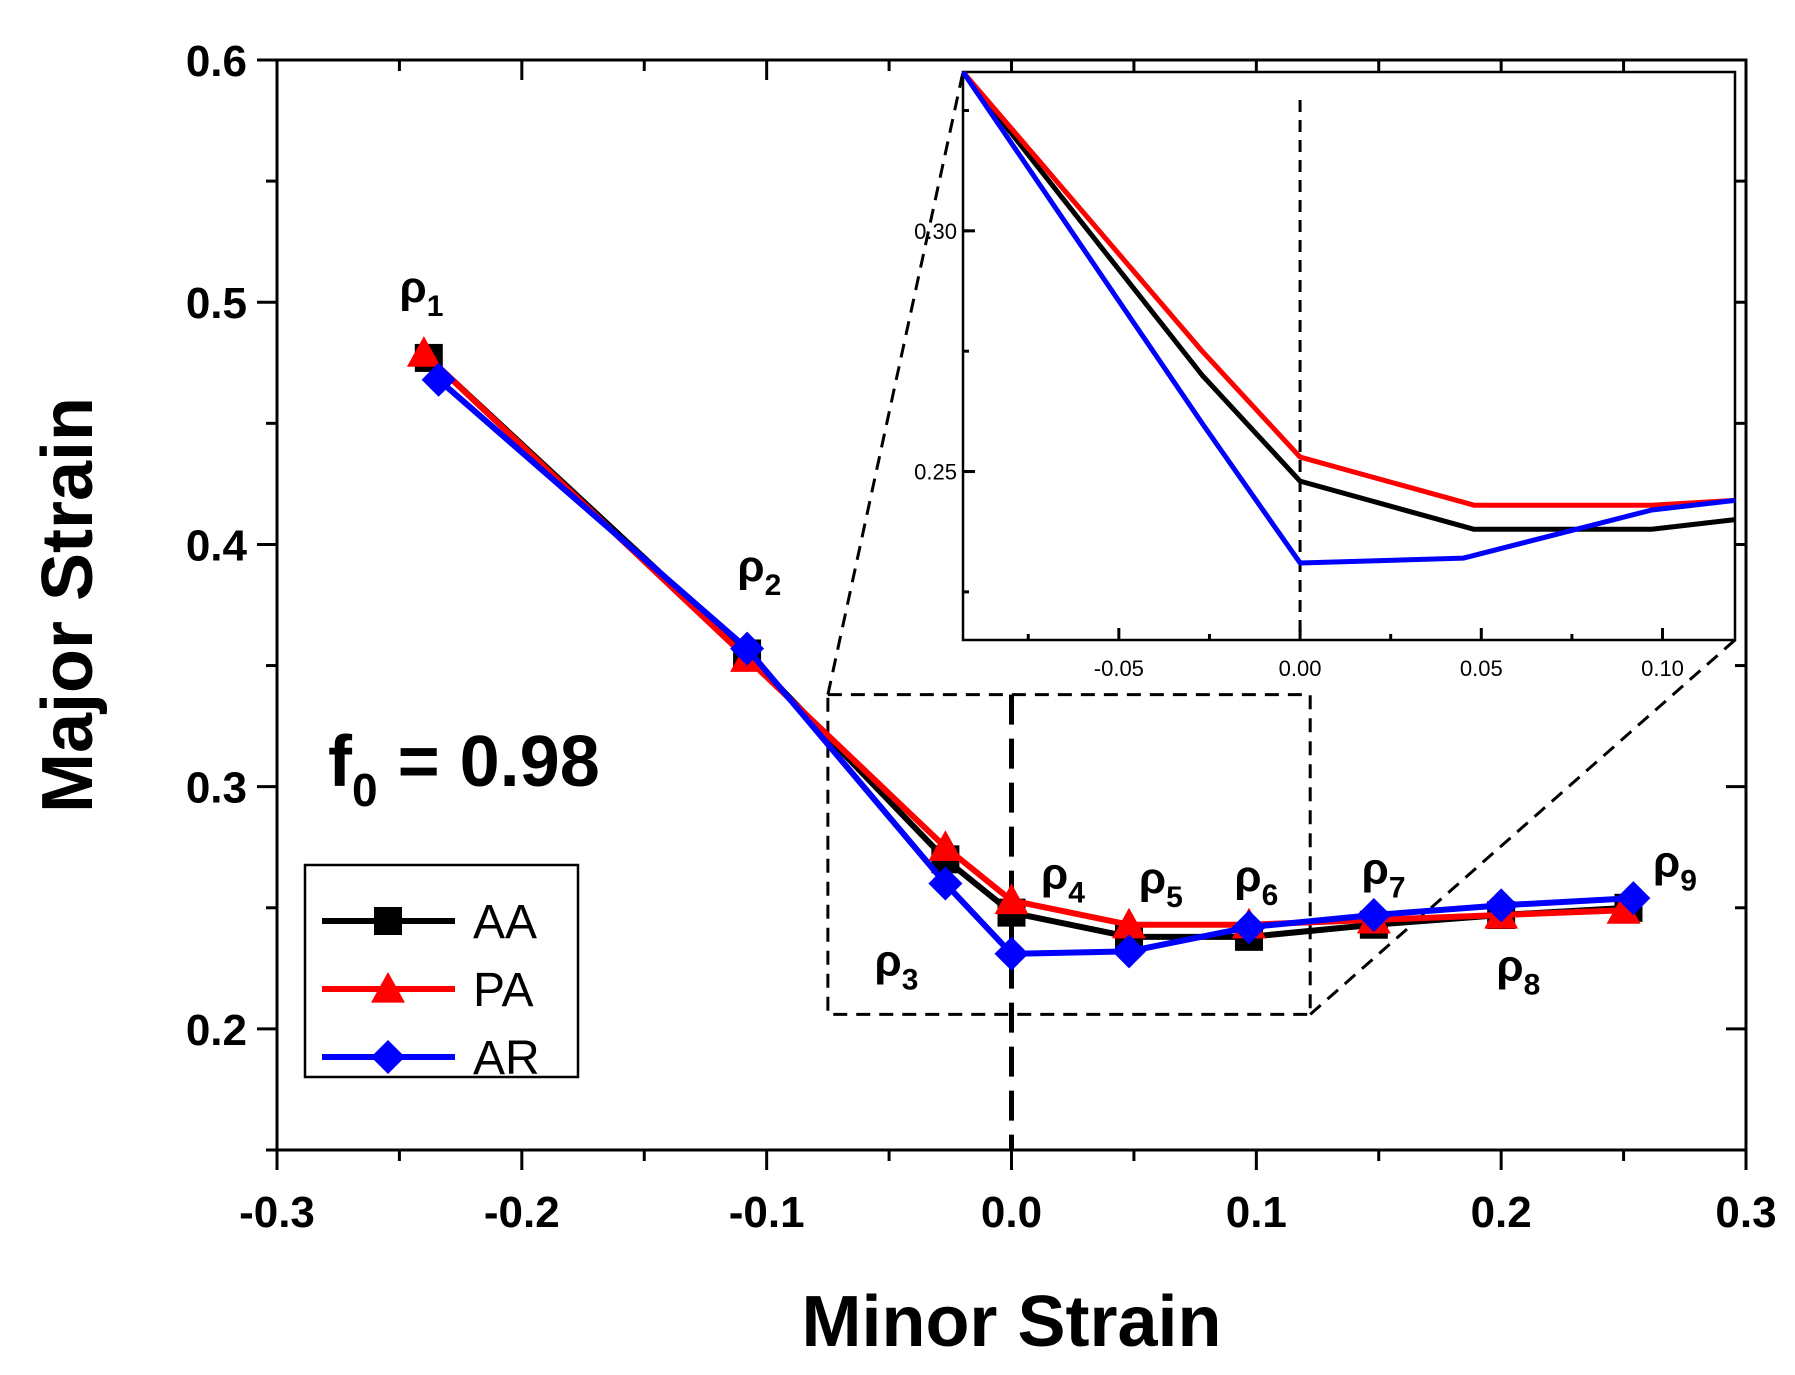 The height and width of the screenshot is (1375, 1795). I want to click on x-tick-label: 0.0, so click(1011, 1212).